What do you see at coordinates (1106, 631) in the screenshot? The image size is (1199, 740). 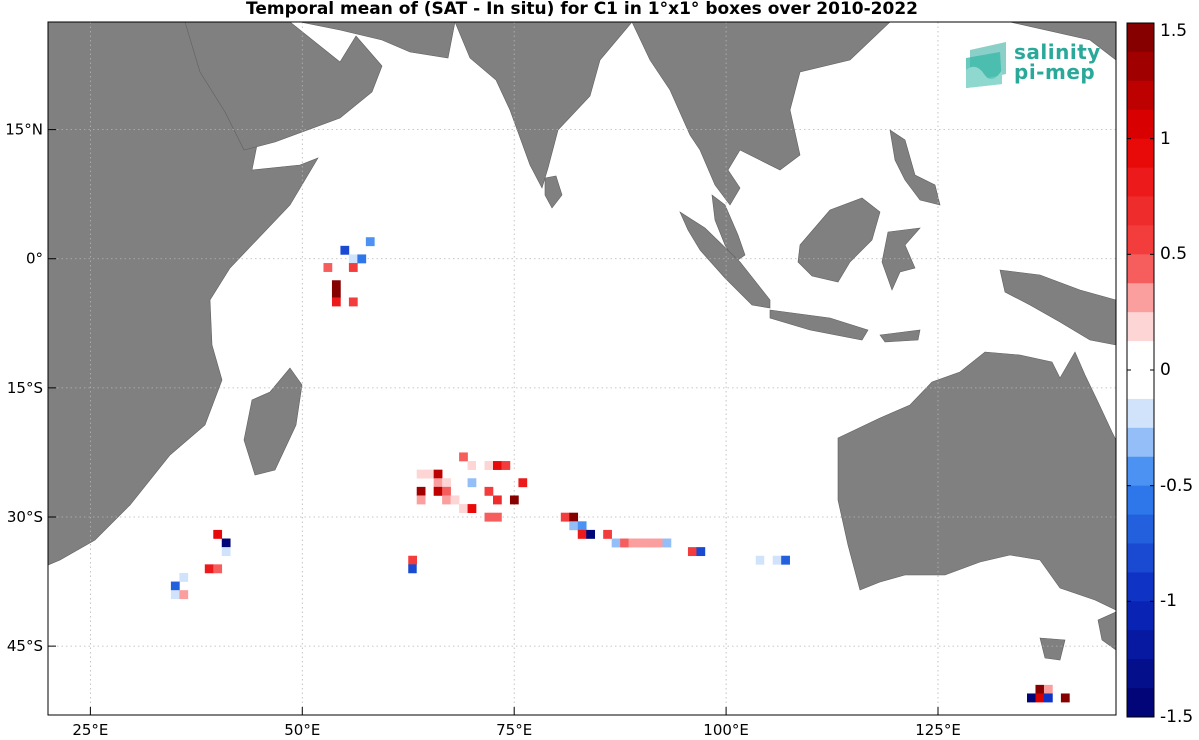 I see `land-newzealand` at bounding box center [1106, 631].